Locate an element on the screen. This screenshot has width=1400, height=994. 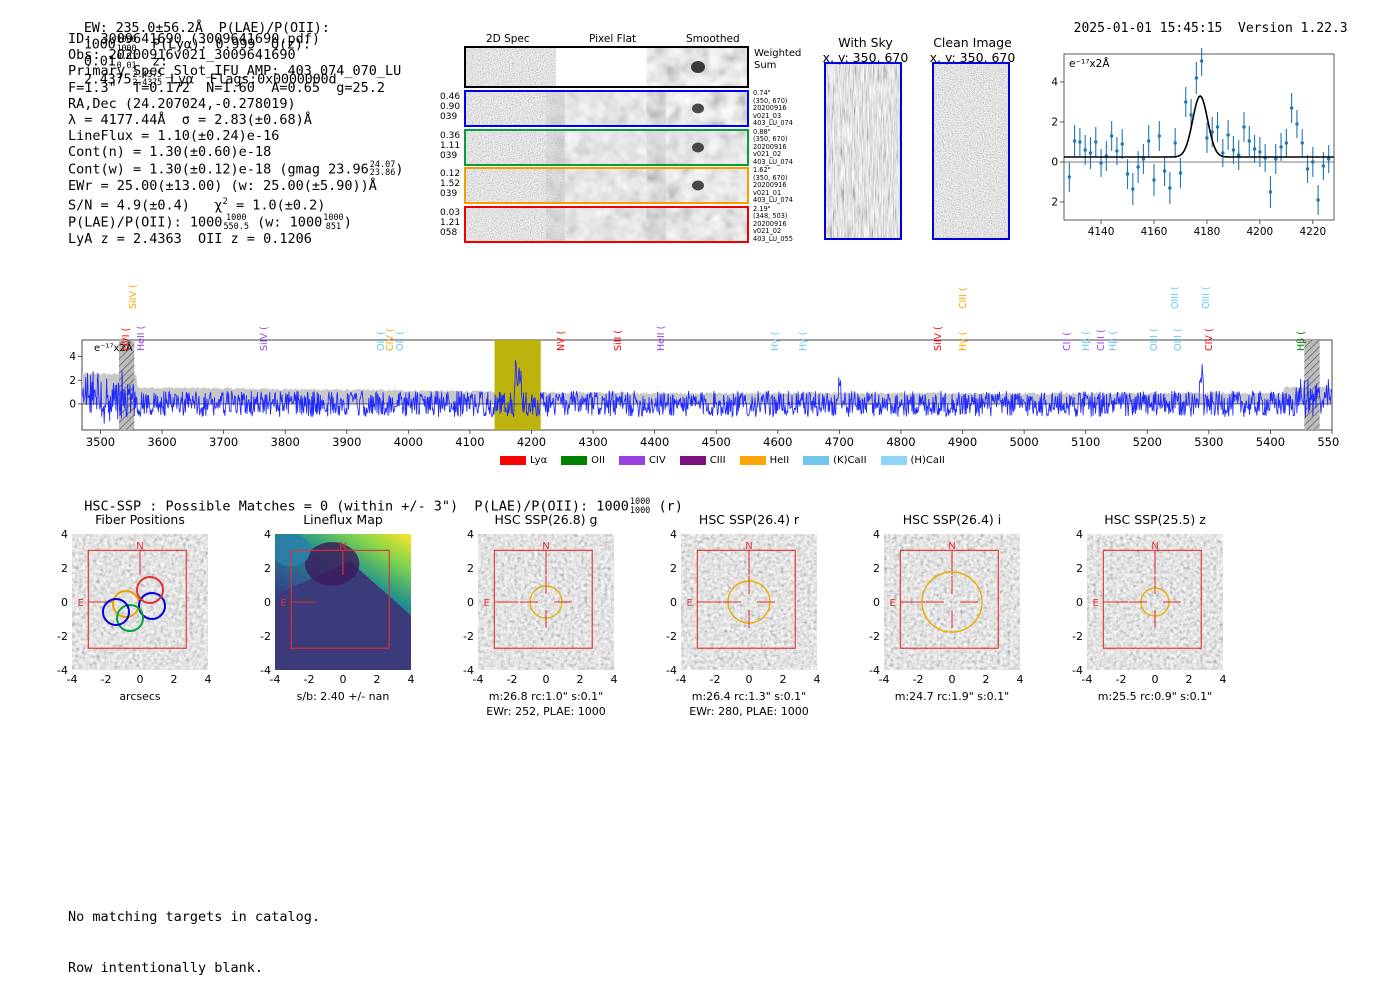
full-spectrum-xtick: 3600 is located at coordinates (161, 442).